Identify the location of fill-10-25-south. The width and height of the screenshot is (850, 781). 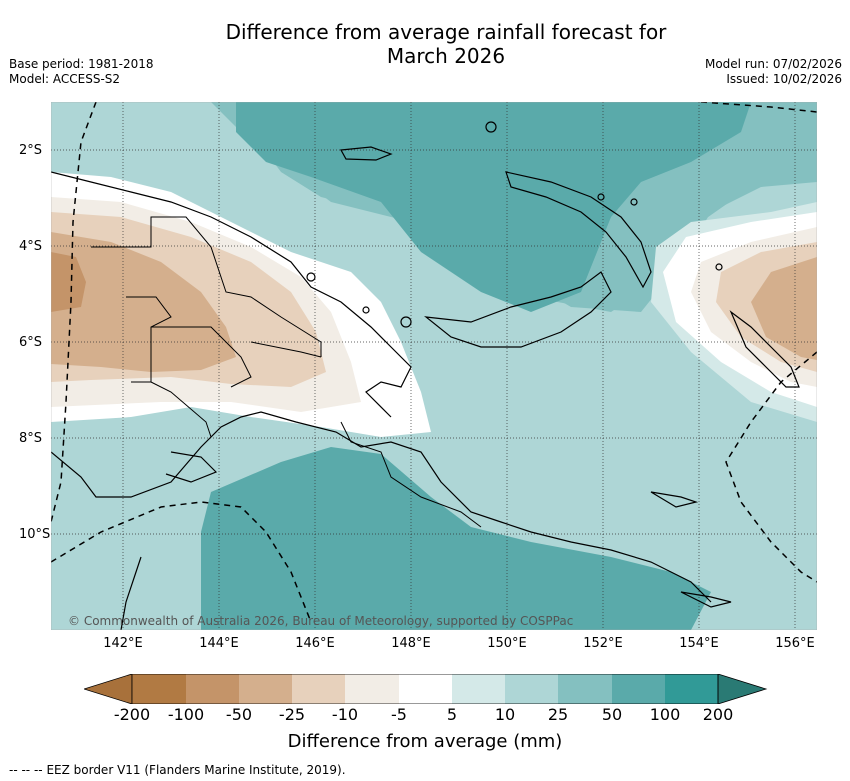
(256, 467).